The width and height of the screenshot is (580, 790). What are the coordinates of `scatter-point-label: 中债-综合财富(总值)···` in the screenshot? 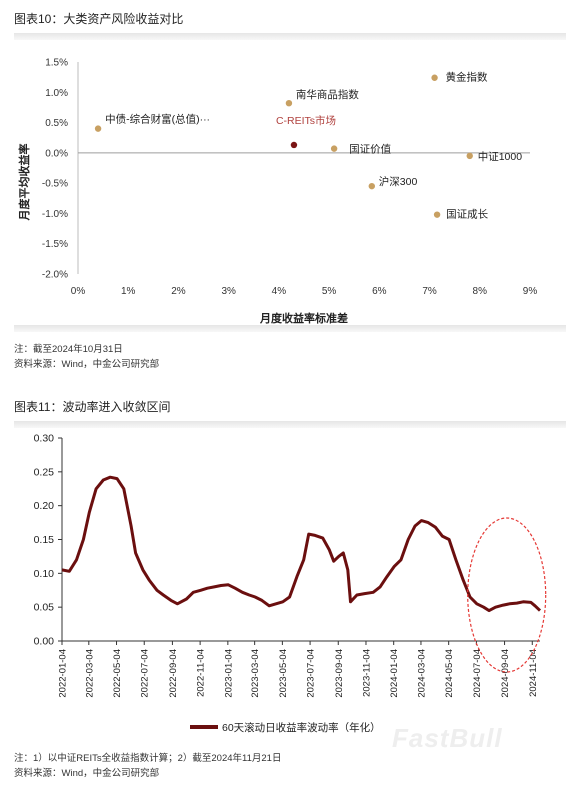 It's located at (157, 119).